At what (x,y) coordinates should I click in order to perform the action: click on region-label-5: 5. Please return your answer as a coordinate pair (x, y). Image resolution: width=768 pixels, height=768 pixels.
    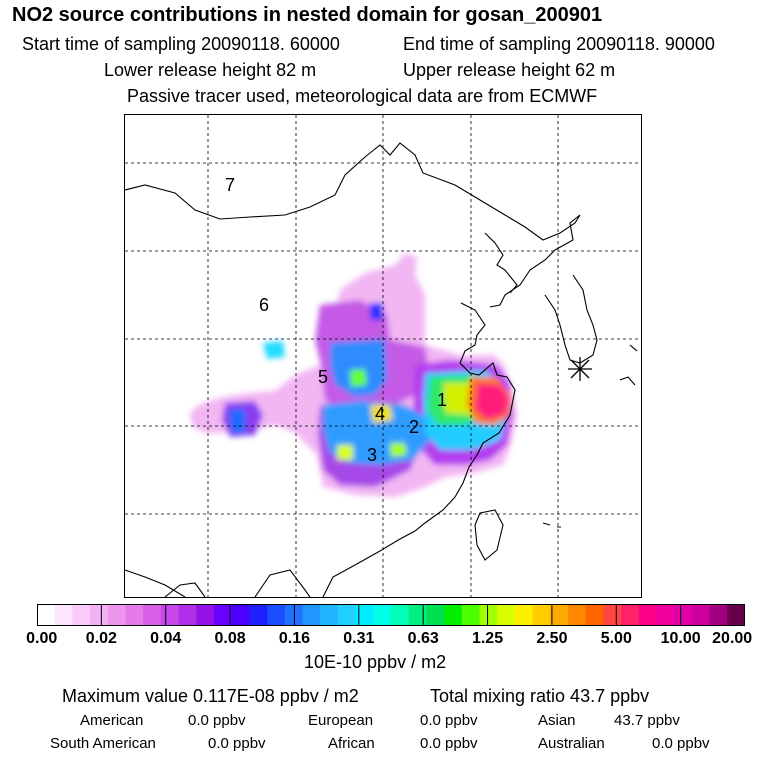
    Looking at the image, I should click on (323, 377).